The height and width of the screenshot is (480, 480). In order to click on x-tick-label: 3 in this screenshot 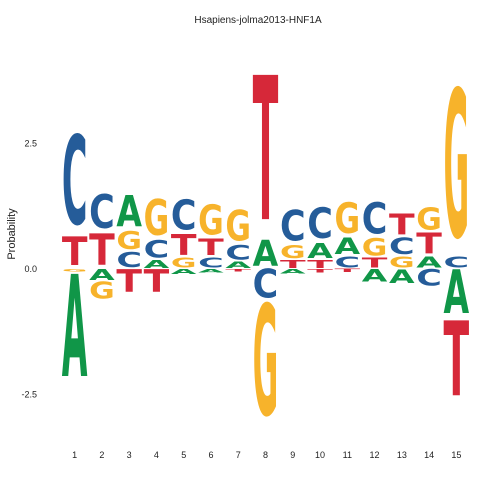, I will do `click(129, 455)`.